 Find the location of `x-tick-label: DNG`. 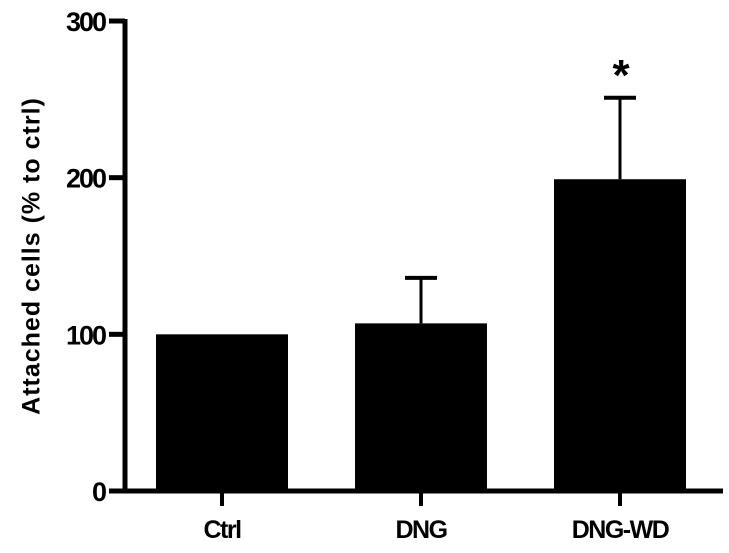

x-tick-label: DNG is located at coordinates (420, 530).